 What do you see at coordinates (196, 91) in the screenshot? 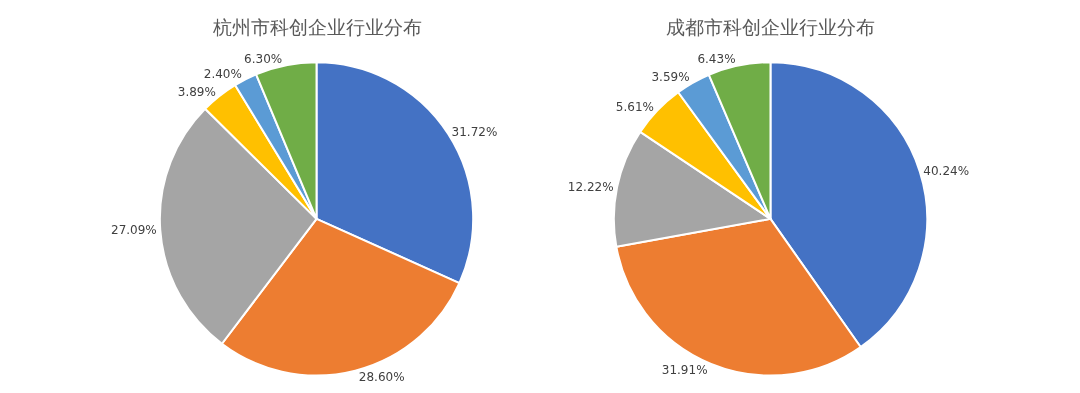
I see `data-label: 3.89%` at bounding box center [196, 91].